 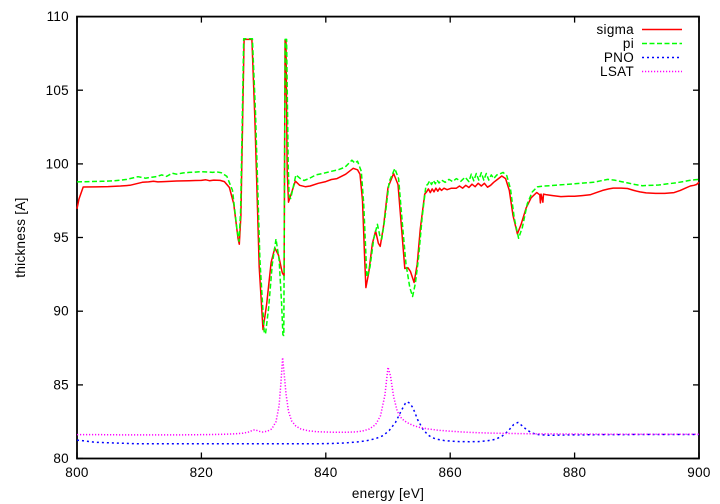 I want to click on svg-text: 85, so click(x=61, y=384).